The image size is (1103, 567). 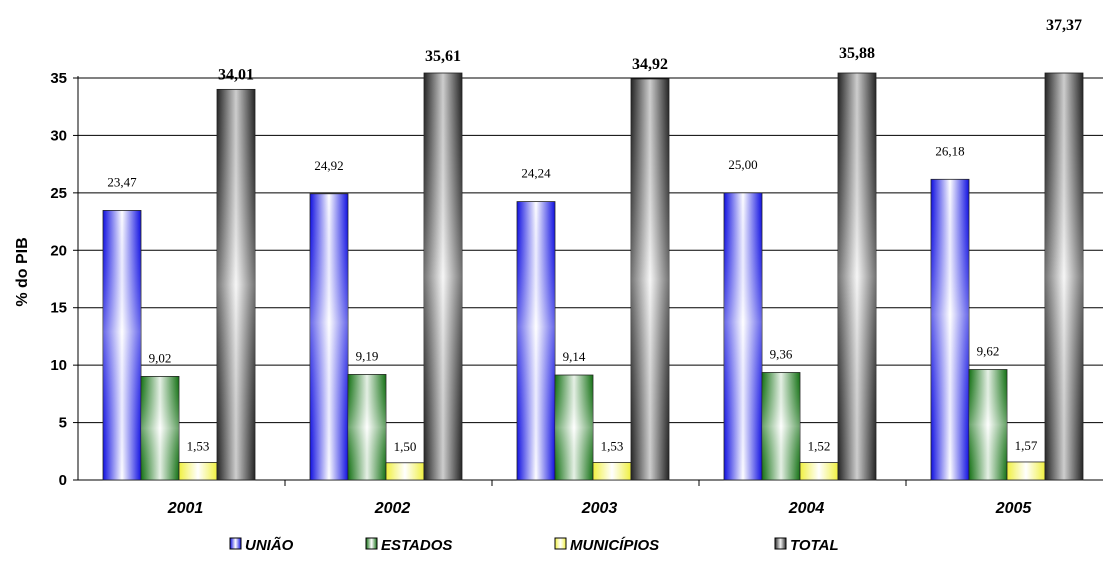 What do you see at coordinates (392, 508) in the screenshot?
I see `x-tick-label: 2002` at bounding box center [392, 508].